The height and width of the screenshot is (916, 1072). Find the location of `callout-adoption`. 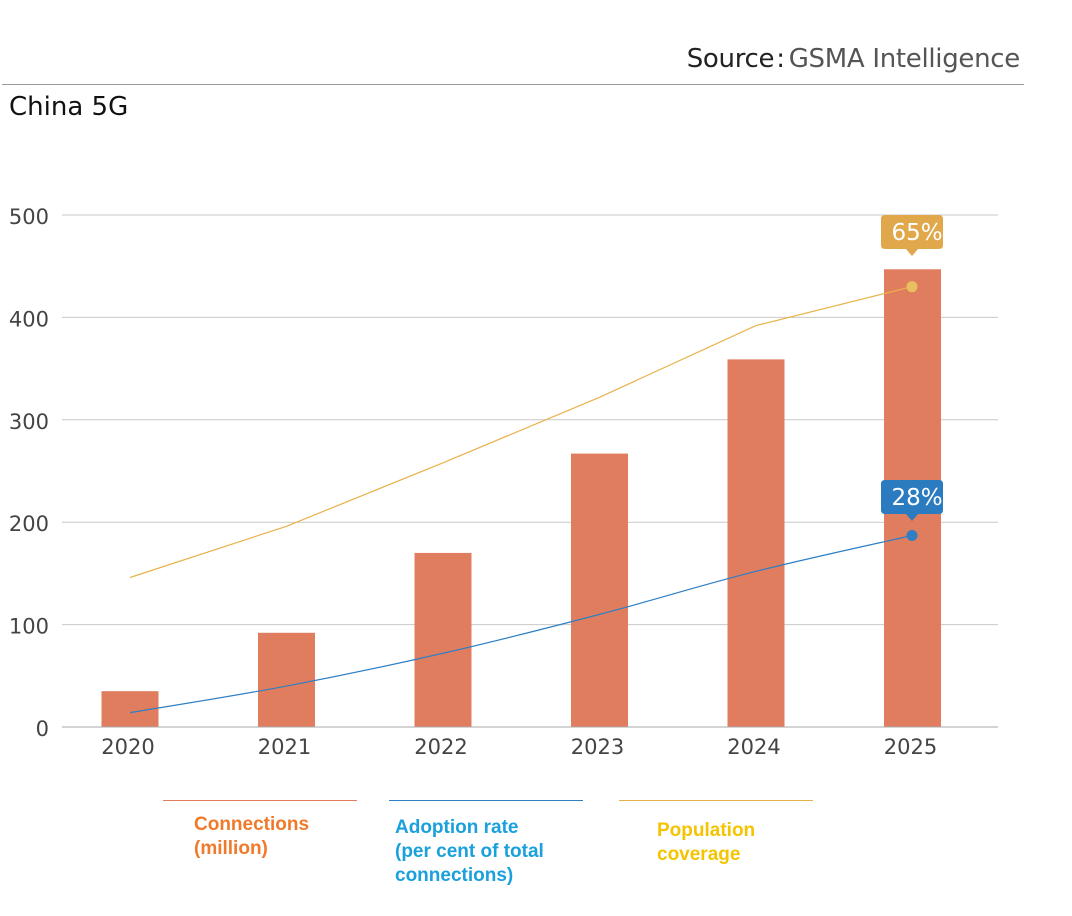

callout-adoption is located at coordinates (912, 500).